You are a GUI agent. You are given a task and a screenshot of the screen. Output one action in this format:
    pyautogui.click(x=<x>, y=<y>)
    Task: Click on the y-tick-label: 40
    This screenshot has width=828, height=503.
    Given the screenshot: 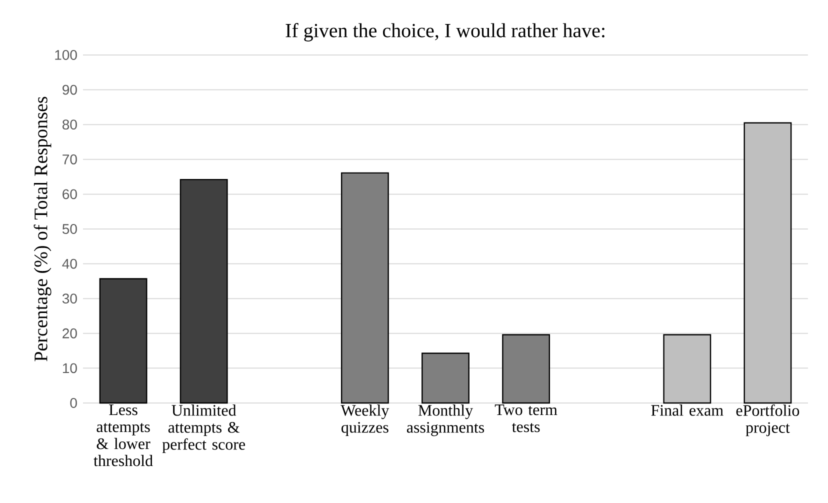 What is the action you would take?
    pyautogui.click(x=69, y=263)
    